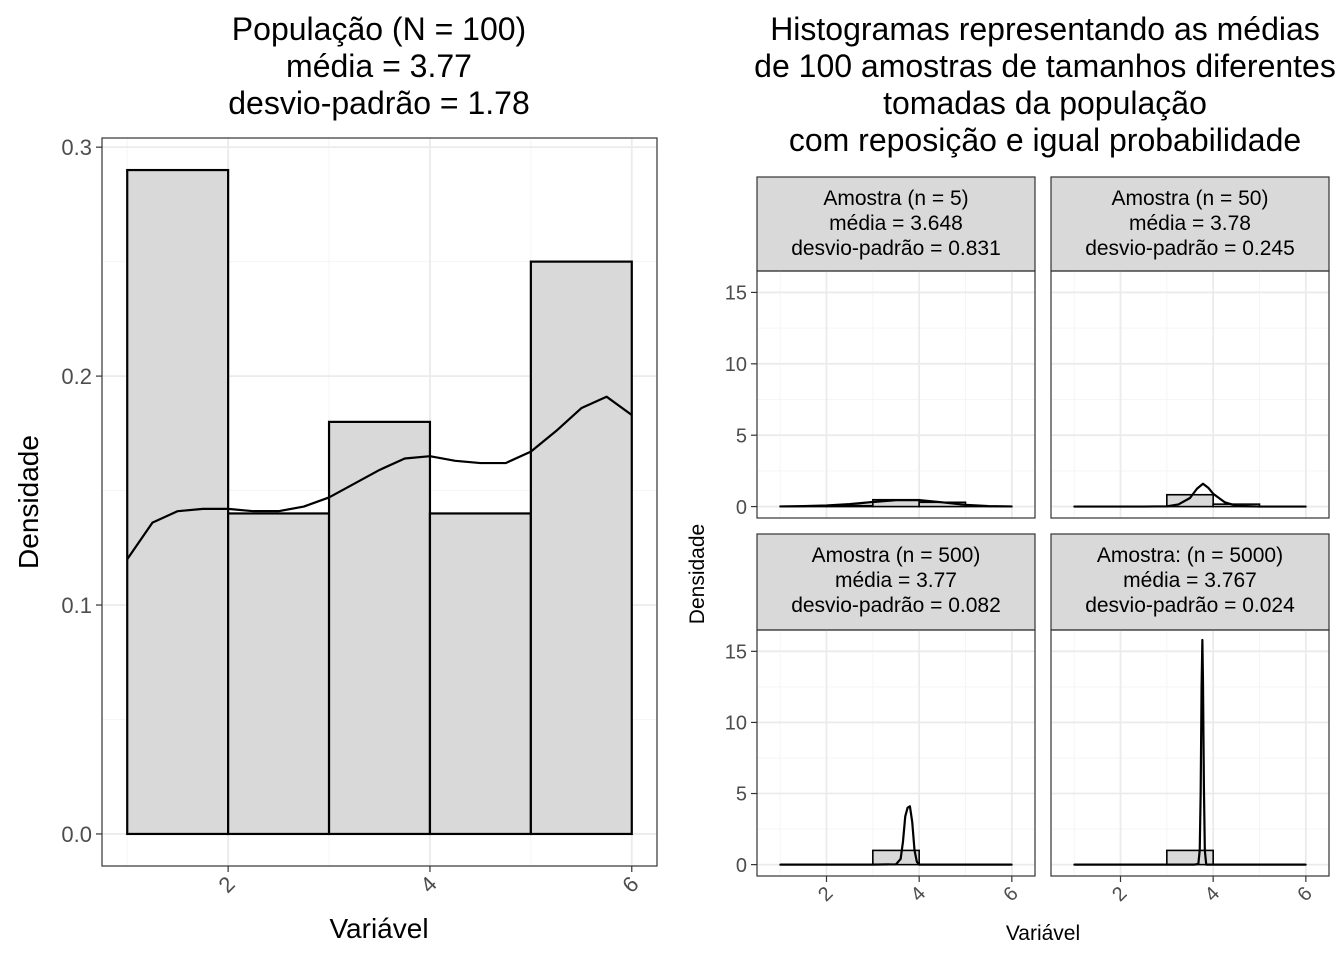  I want to click on left-chart-y-axis-label: Densidade, so click(28, 502).